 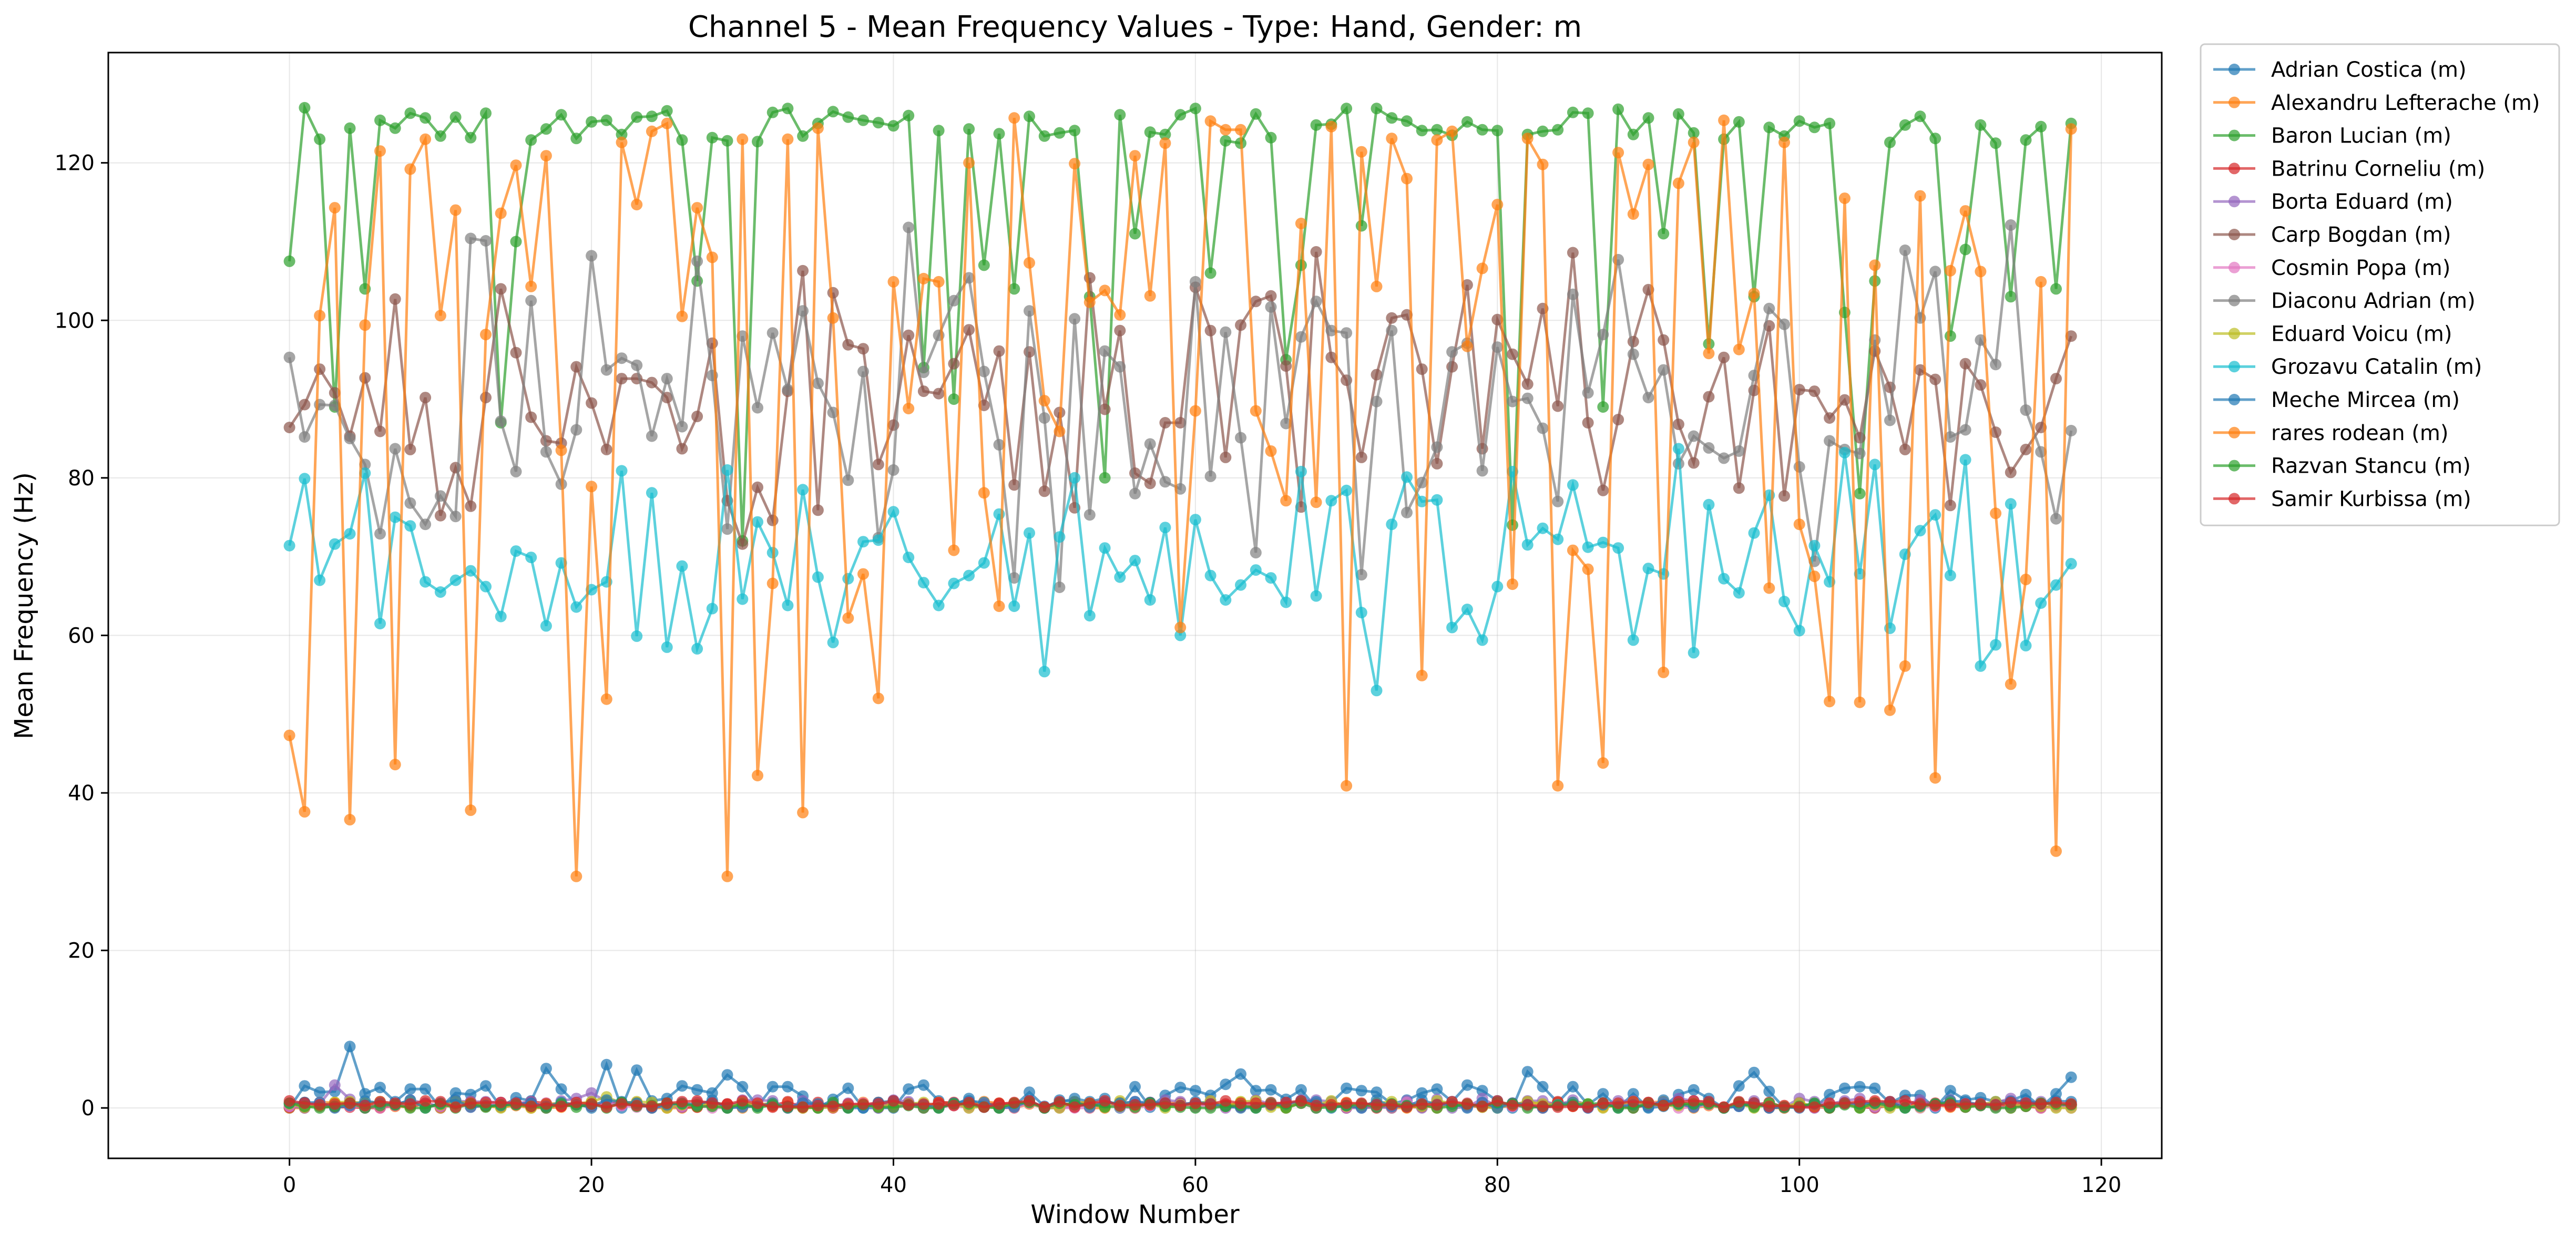 What do you see at coordinates (2359, 433) in the screenshot?
I see `legend-label: rares rodean (m)` at bounding box center [2359, 433].